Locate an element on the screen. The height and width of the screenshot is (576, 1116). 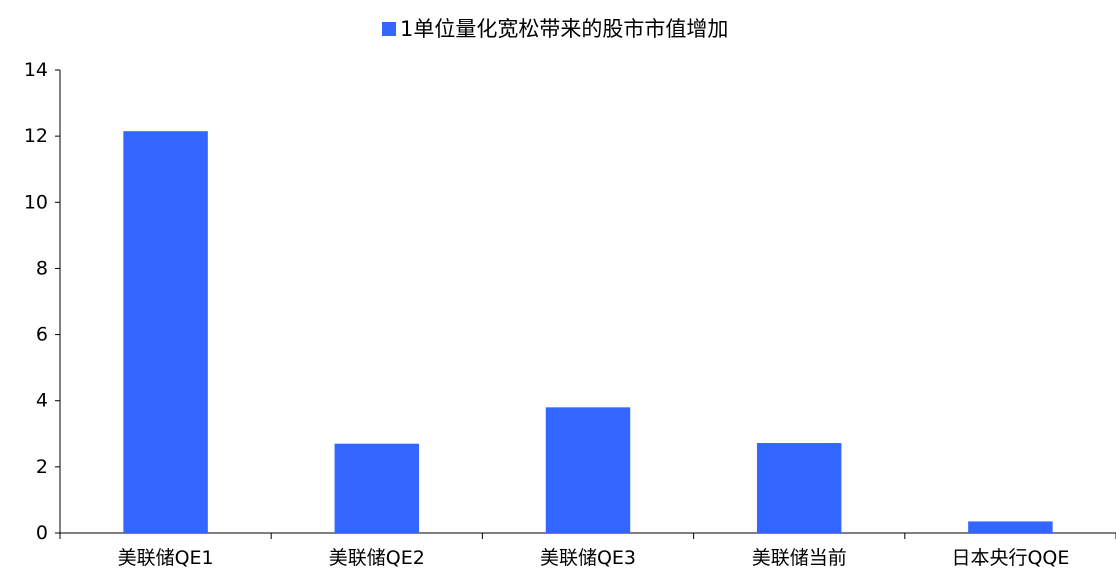
y-tick-label: 10 is located at coordinates (36, 202).